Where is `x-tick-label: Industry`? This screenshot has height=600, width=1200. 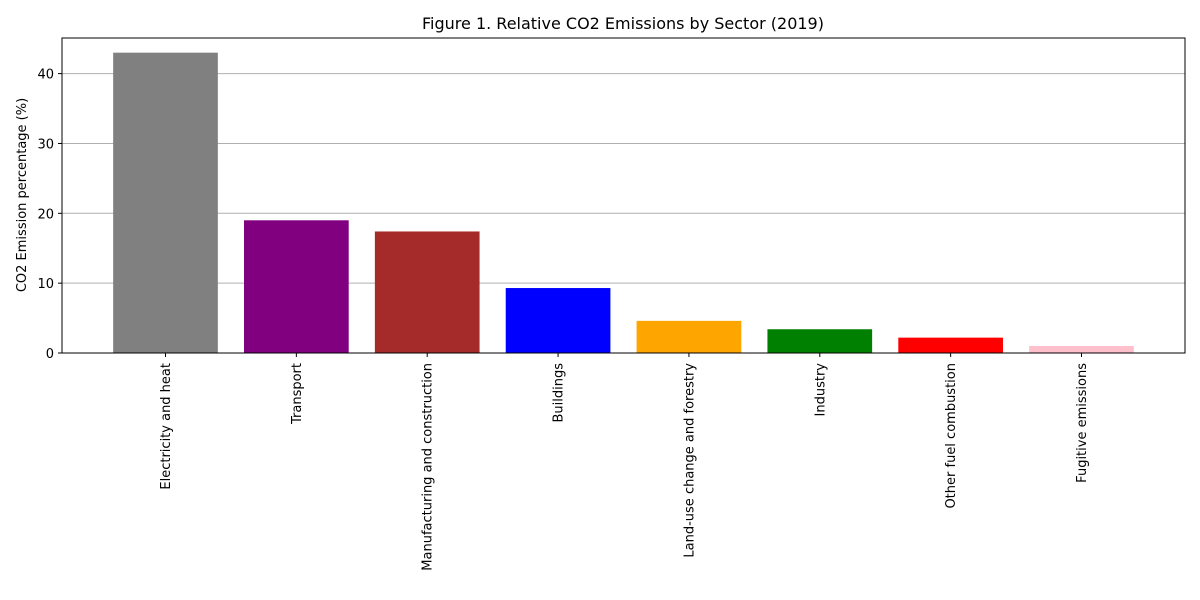
x-tick-label: Industry is located at coordinates (820, 390).